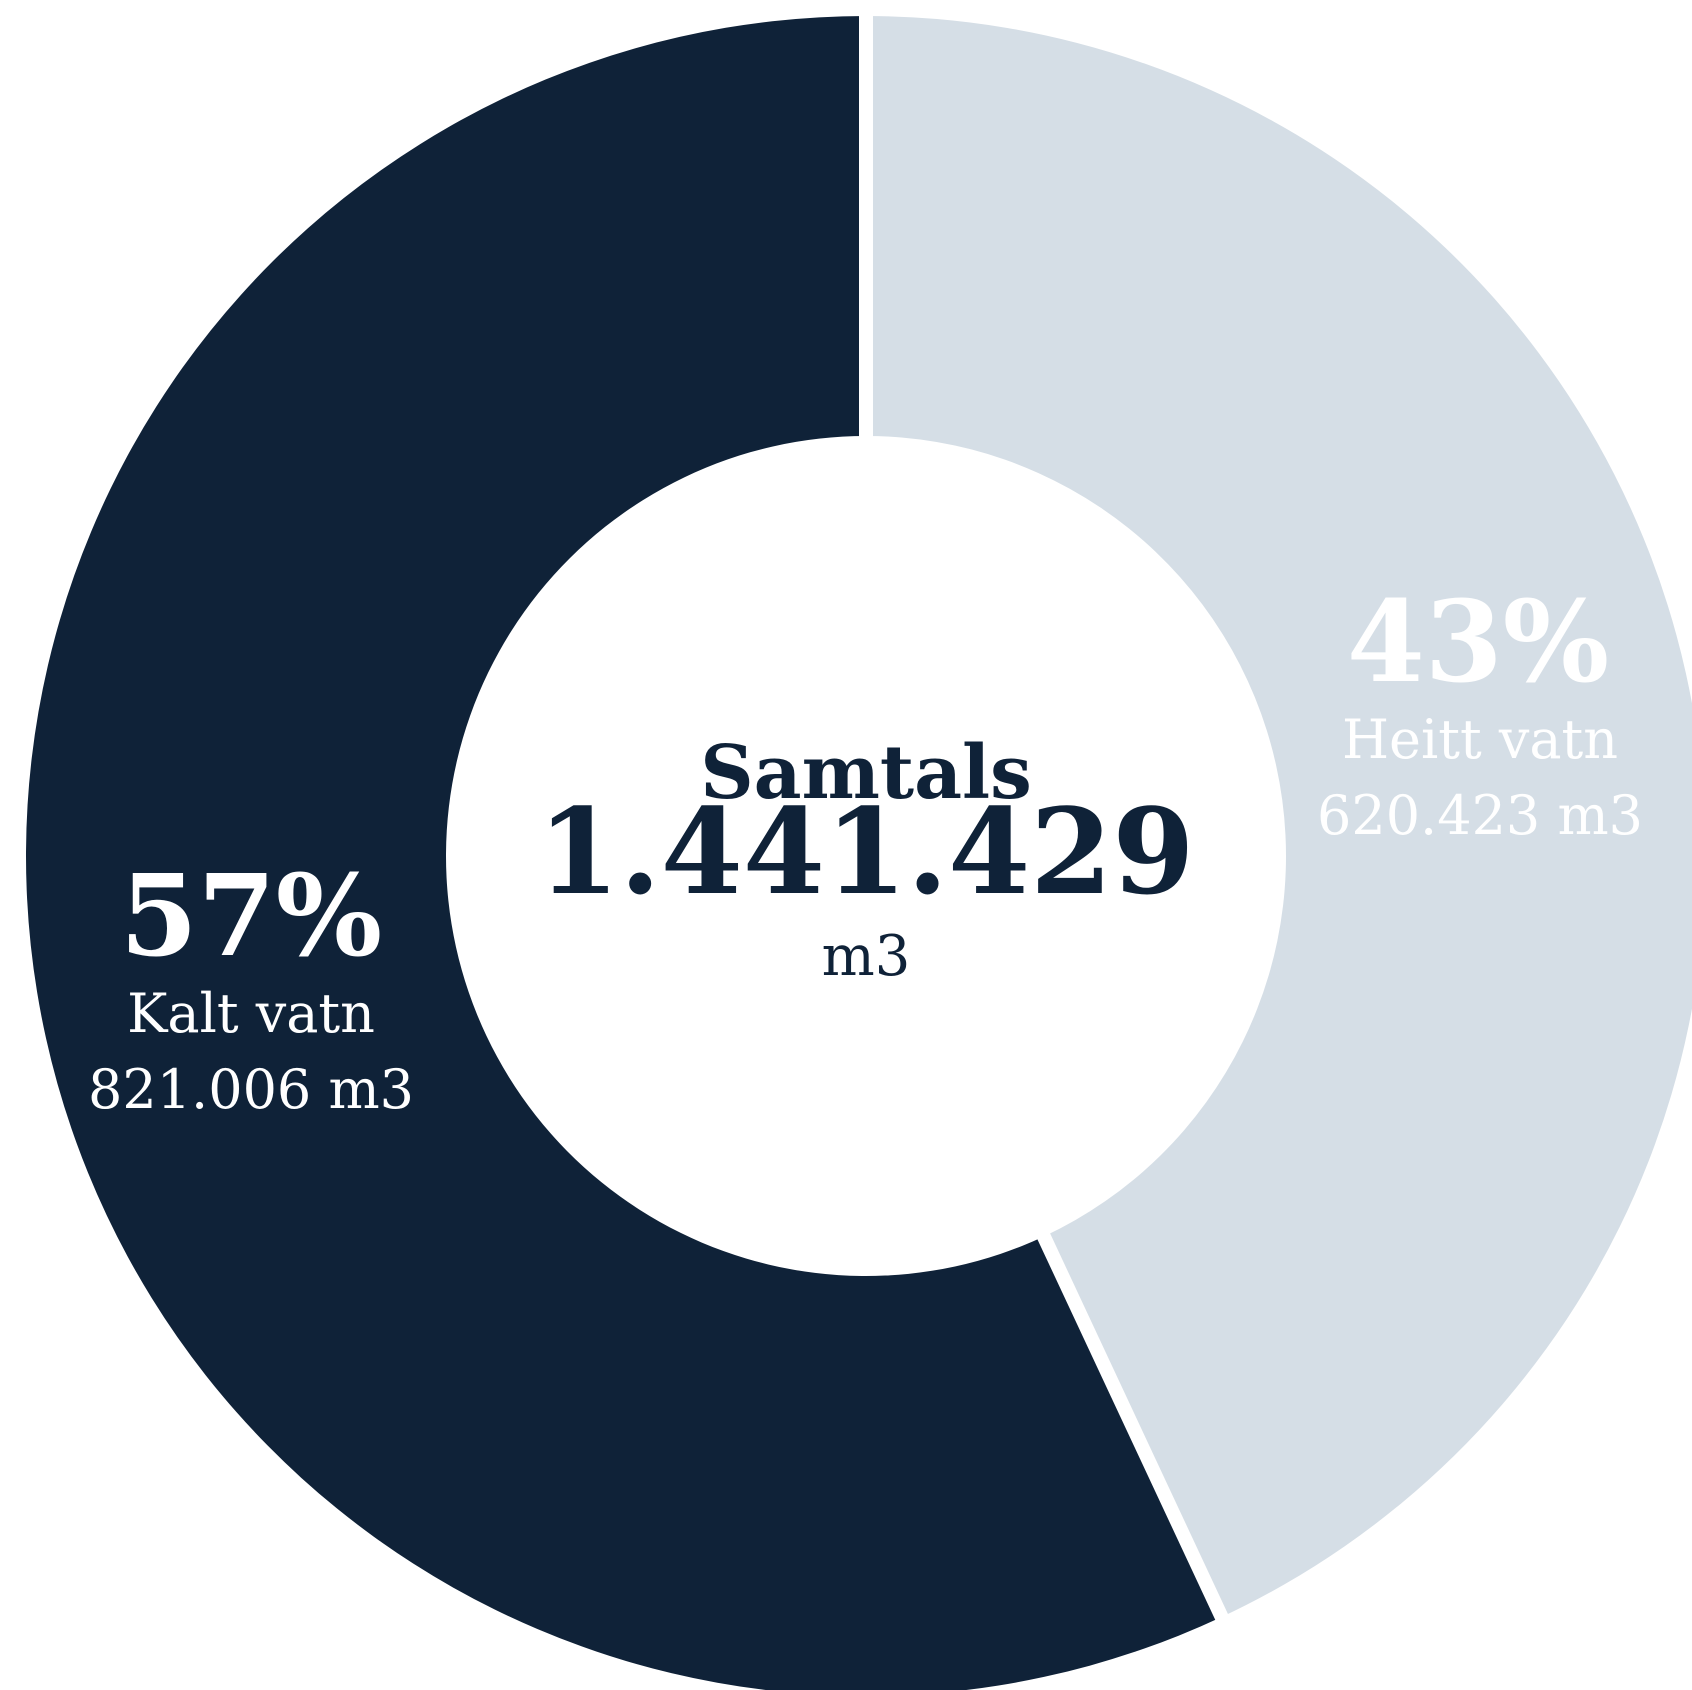 The image size is (1692, 1690). Describe the element at coordinates (1133, 1427) in the screenshot. I see `slice-separator-line` at that location.